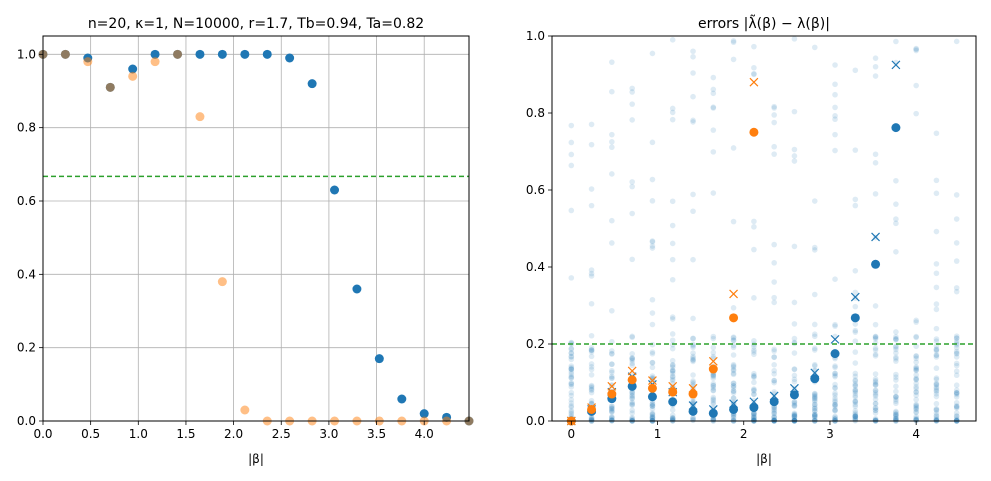 The height and width of the screenshot is (481, 991). What do you see at coordinates (185, 434) in the screenshot?
I see `x-tick-label: 1.5` at bounding box center [185, 434].